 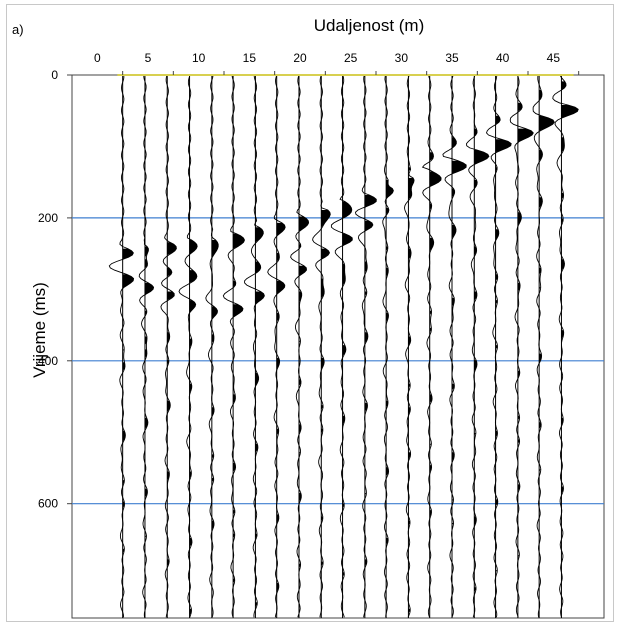 I want to click on x-tick-label: 0, so click(x=97, y=58).